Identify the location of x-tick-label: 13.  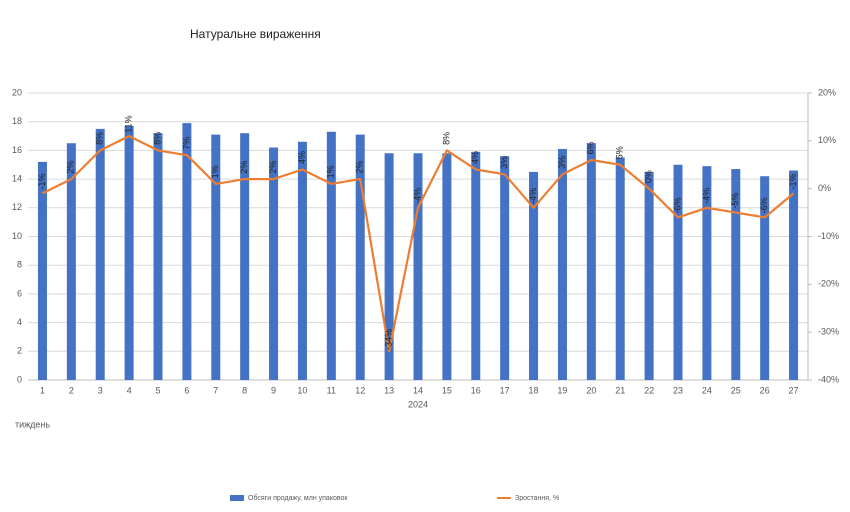
(389, 390).